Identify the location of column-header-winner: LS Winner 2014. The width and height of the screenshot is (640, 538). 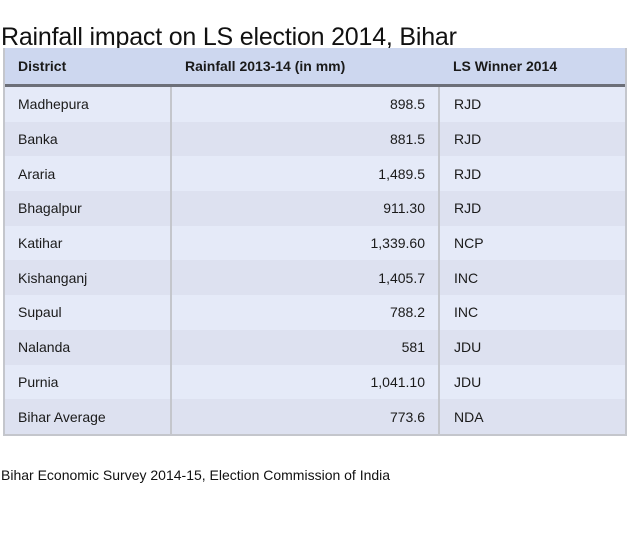
(532, 67).